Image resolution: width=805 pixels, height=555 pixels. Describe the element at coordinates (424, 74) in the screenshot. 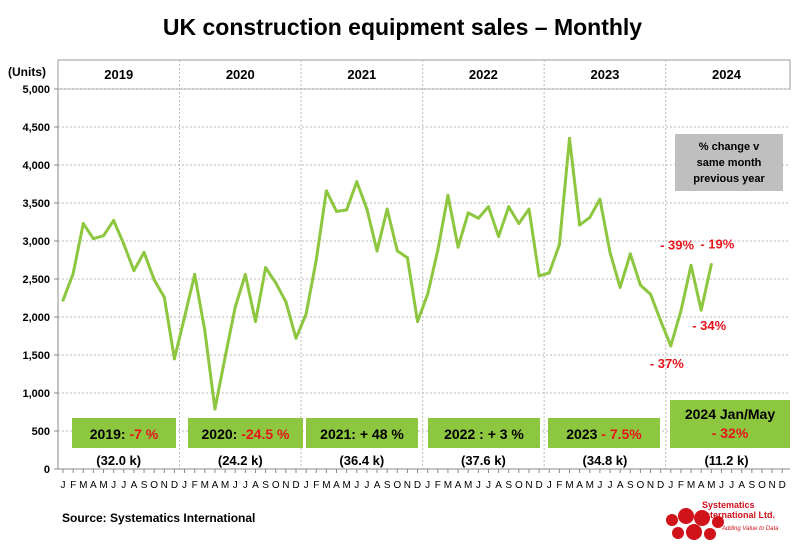

I see `year-header-band` at that location.